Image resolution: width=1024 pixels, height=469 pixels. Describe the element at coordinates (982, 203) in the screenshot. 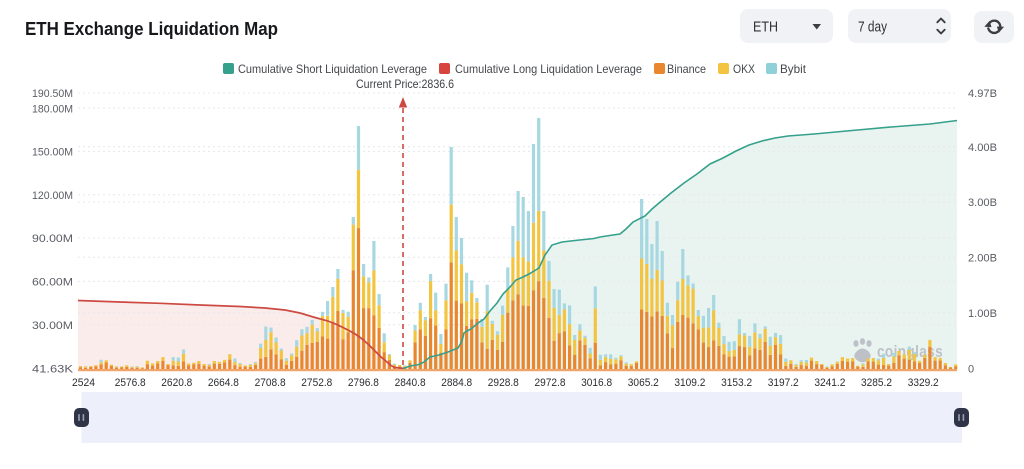

I see `svg-text: 3.00B` at that location.